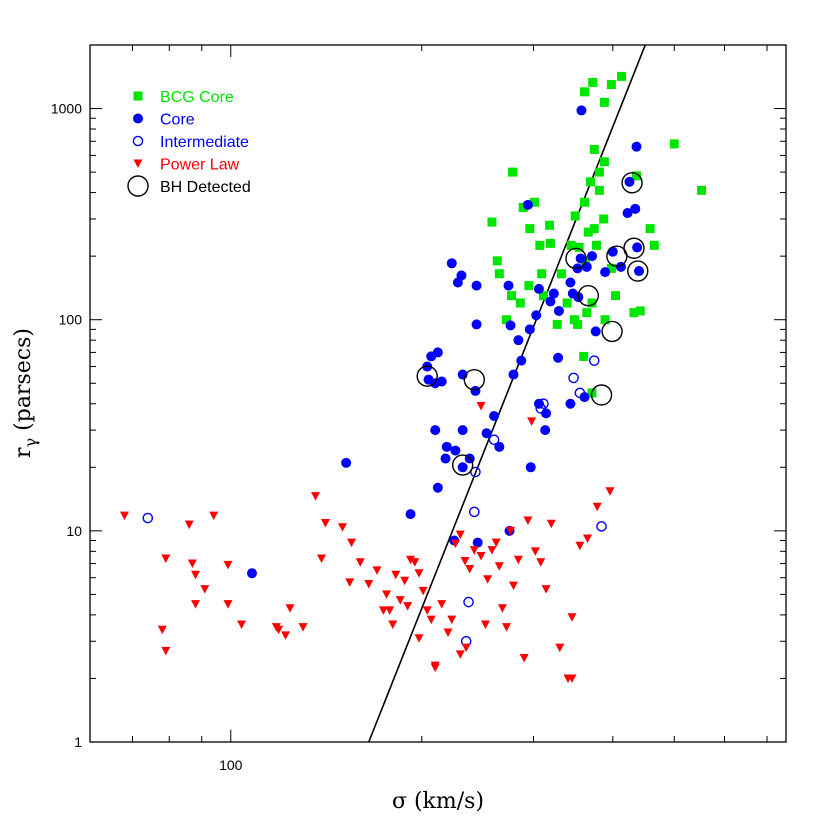 The width and height of the screenshot is (830, 830). What do you see at coordinates (177, 120) in the screenshot?
I see `legend-label-core: Core` at bounding box center [177, 120].